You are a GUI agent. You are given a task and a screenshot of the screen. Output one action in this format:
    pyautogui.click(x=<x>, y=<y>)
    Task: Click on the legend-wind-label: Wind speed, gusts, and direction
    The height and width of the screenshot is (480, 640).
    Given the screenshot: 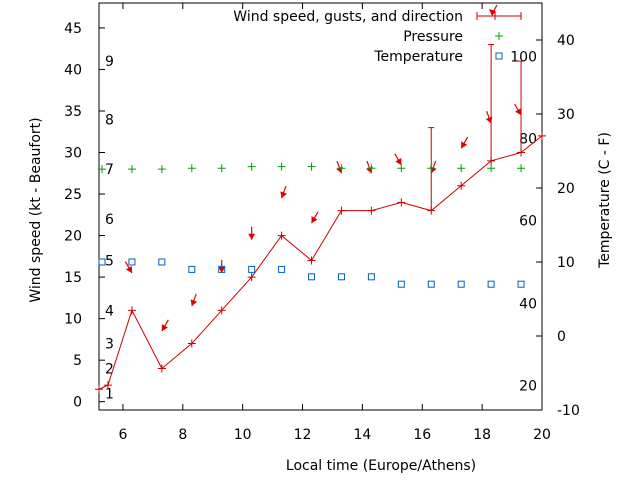 What is the action you would take?
    pyautogui.click(x=348, y=17)
    